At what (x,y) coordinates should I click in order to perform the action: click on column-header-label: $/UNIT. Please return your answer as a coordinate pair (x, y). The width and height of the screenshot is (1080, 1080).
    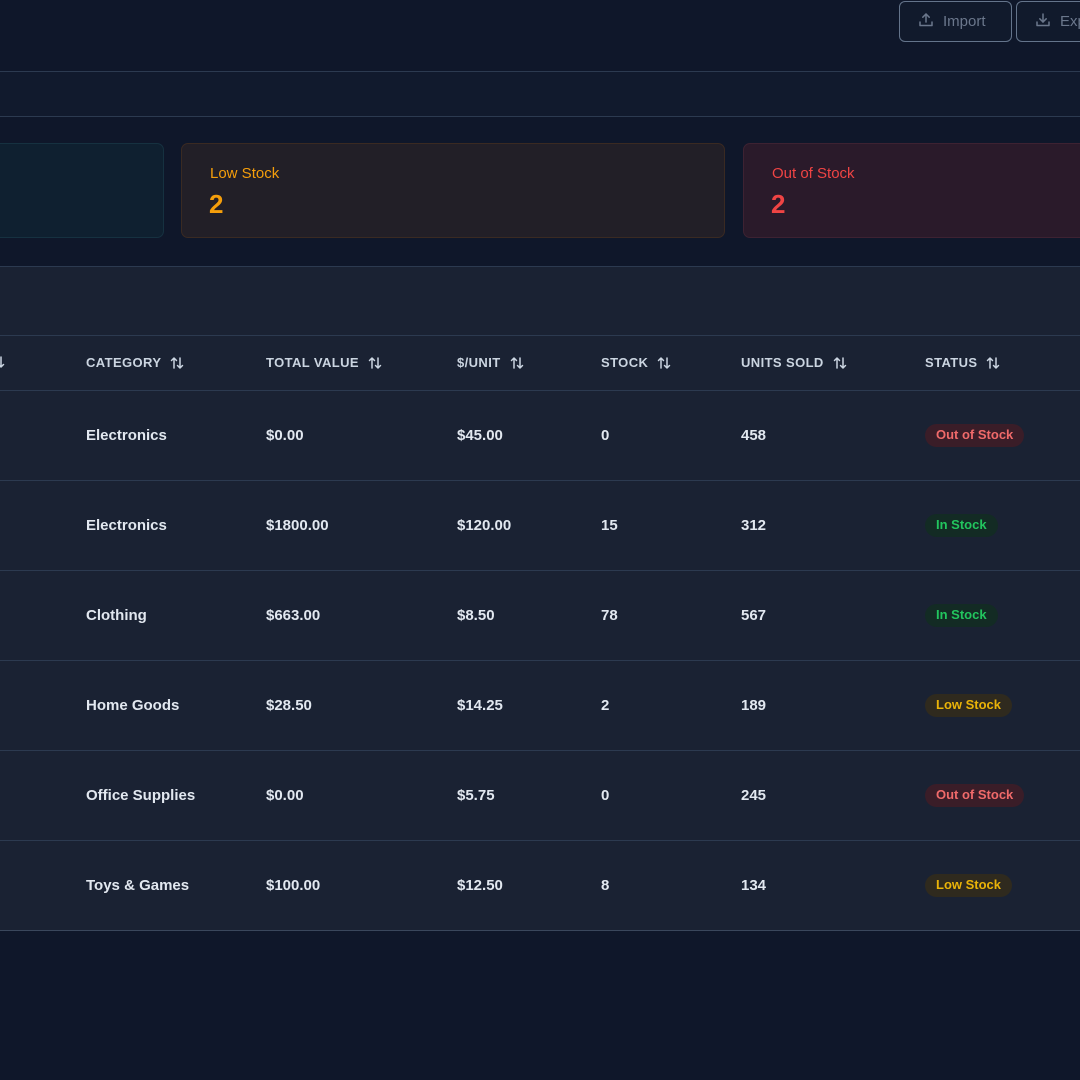
    Looking at the image, I should click on (479, 362).